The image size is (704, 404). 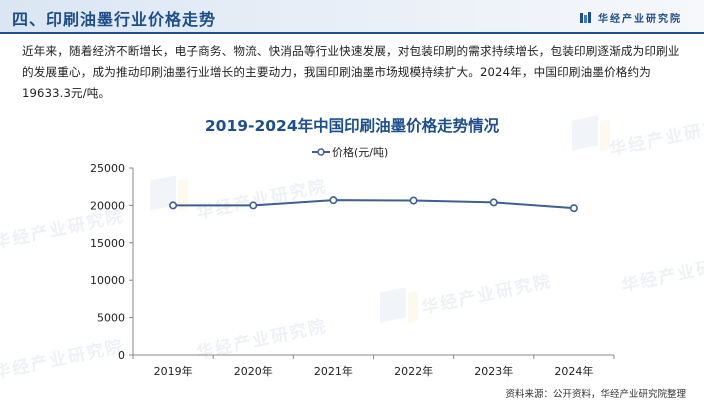 I want to click on brand: 华经产业研究院, so click(x=631, y=17).